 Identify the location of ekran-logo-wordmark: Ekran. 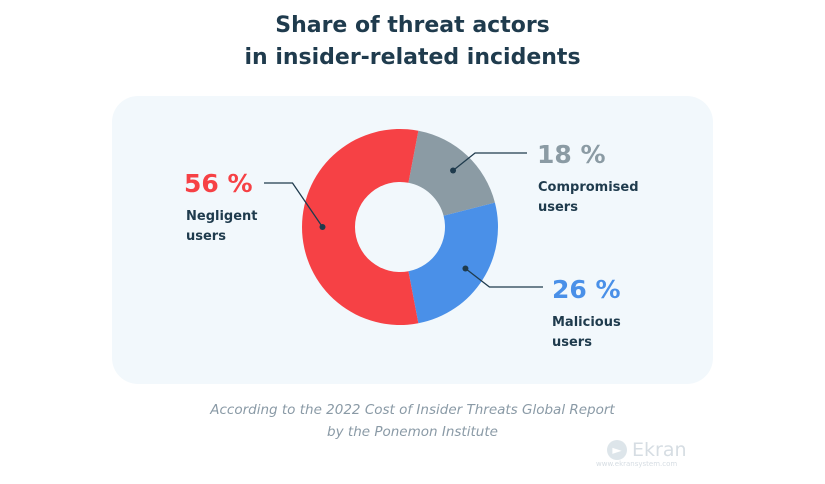
(659, 450).